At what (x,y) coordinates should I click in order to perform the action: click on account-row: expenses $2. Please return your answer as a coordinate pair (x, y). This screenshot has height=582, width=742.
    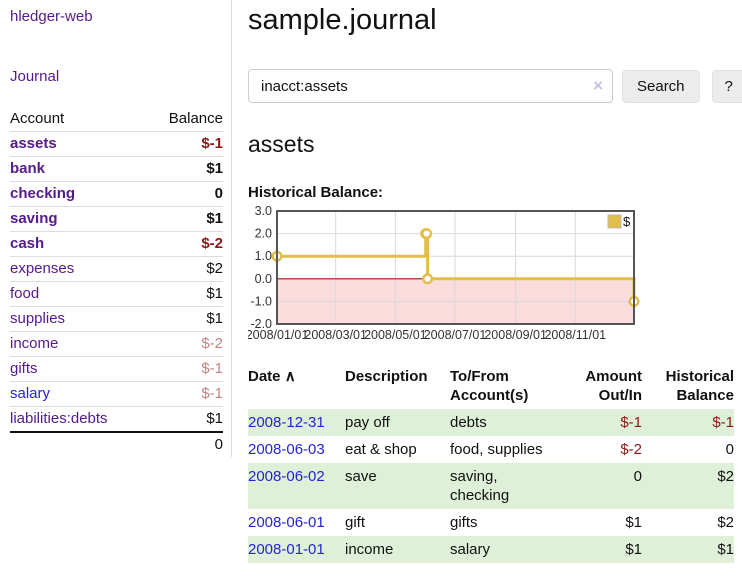
    Looking at the image, I should click on (116, 269).